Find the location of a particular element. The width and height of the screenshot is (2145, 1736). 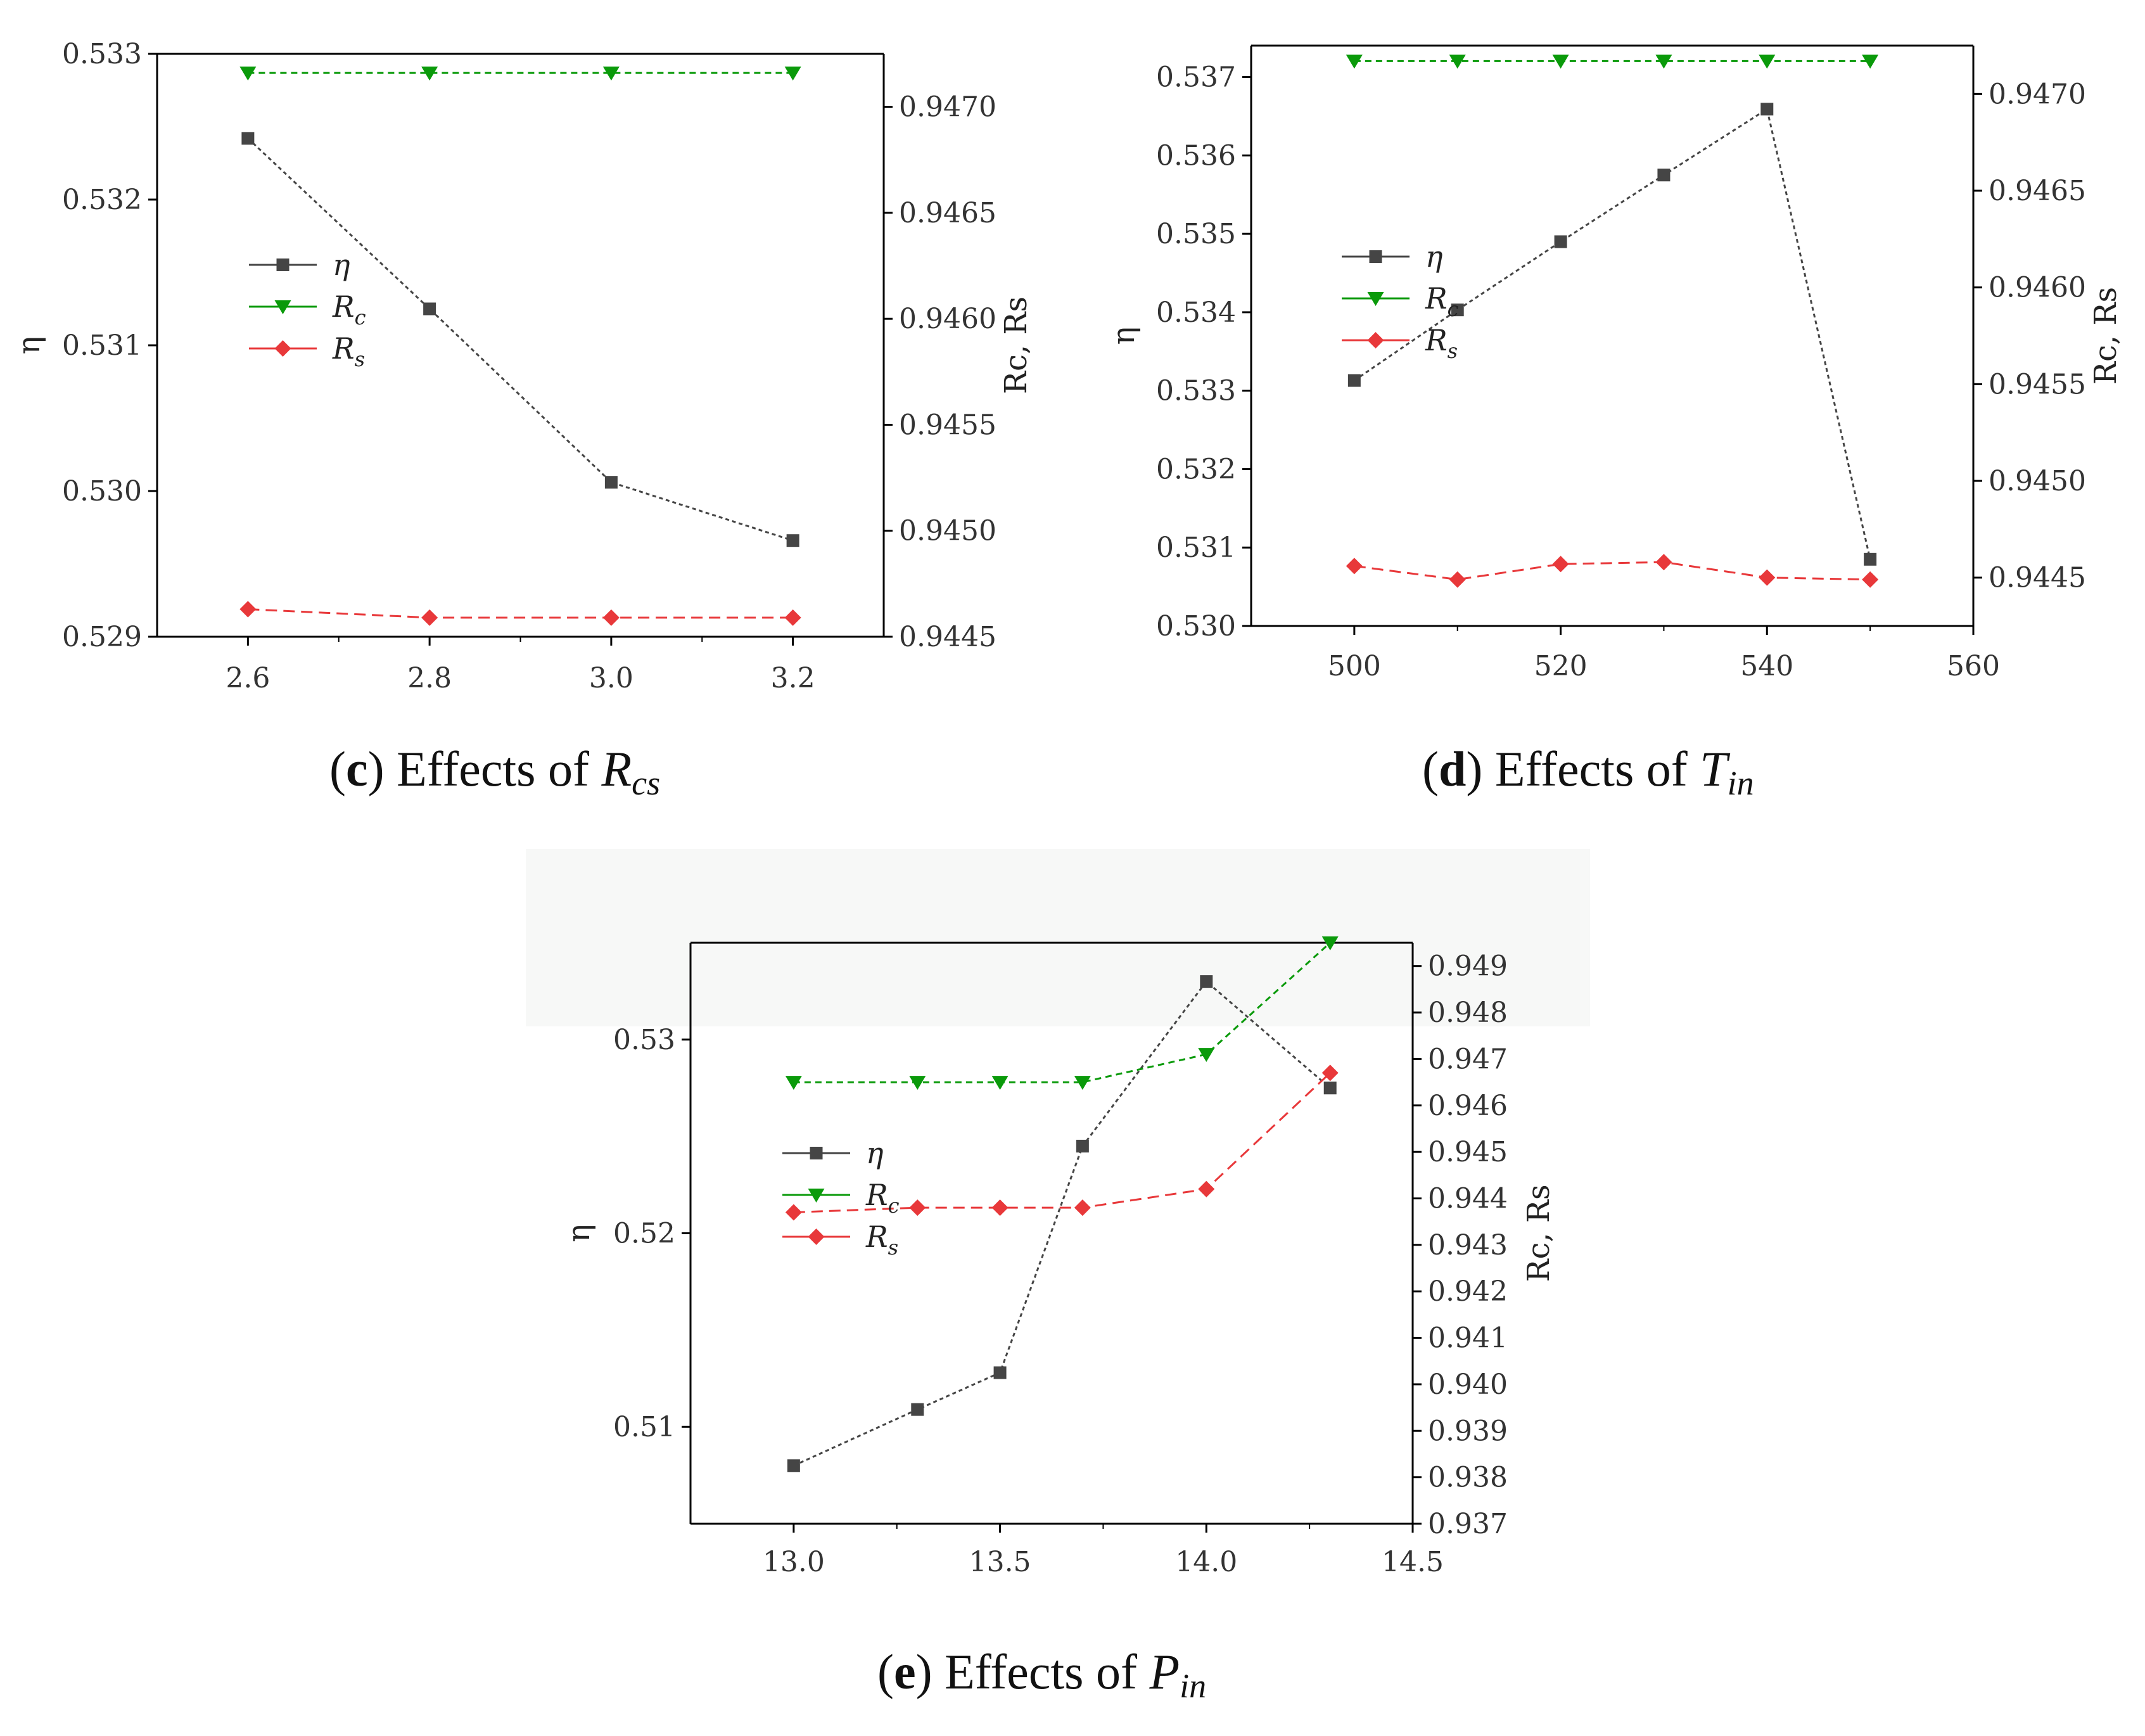

x-tick-label: 2.8 is located at coordinates (429, 678).